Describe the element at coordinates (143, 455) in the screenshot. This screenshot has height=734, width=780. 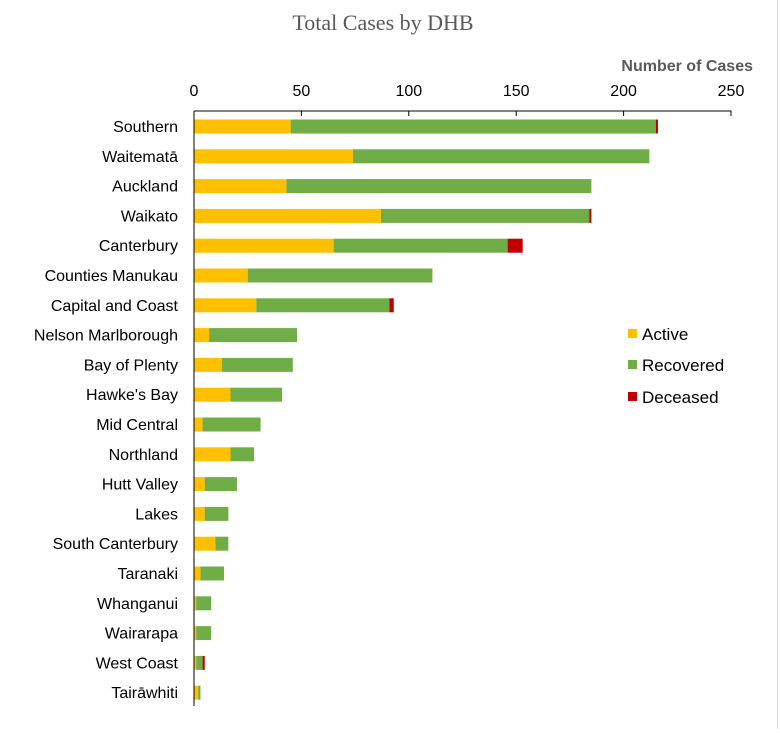
I see `category-label: Northland` at that location.